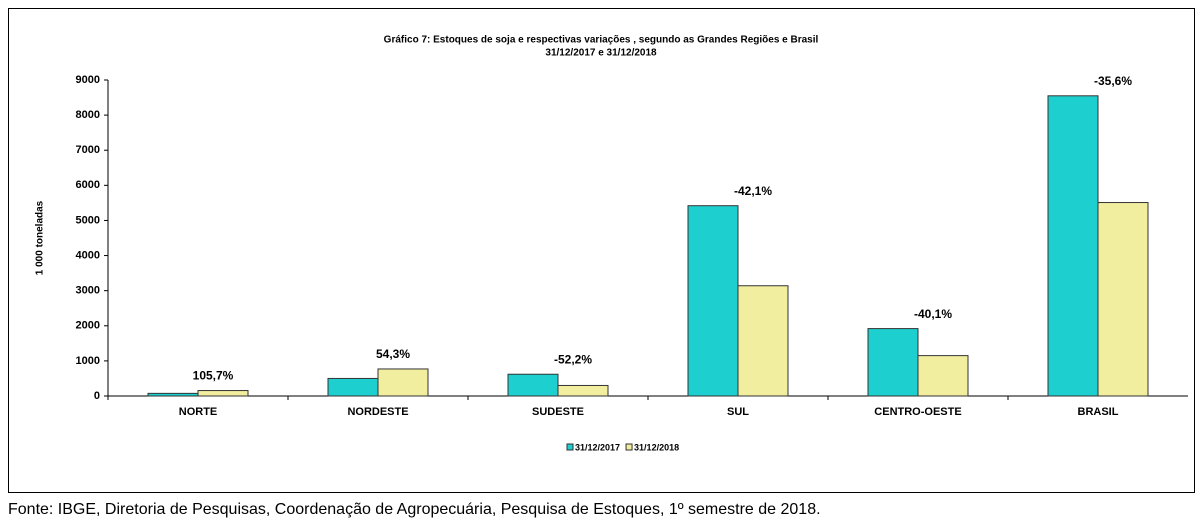  What do you see at coordinates (88, 185) in the screenshot?
I see `y-tick-label: 6000` at bounding box center [88, 185].